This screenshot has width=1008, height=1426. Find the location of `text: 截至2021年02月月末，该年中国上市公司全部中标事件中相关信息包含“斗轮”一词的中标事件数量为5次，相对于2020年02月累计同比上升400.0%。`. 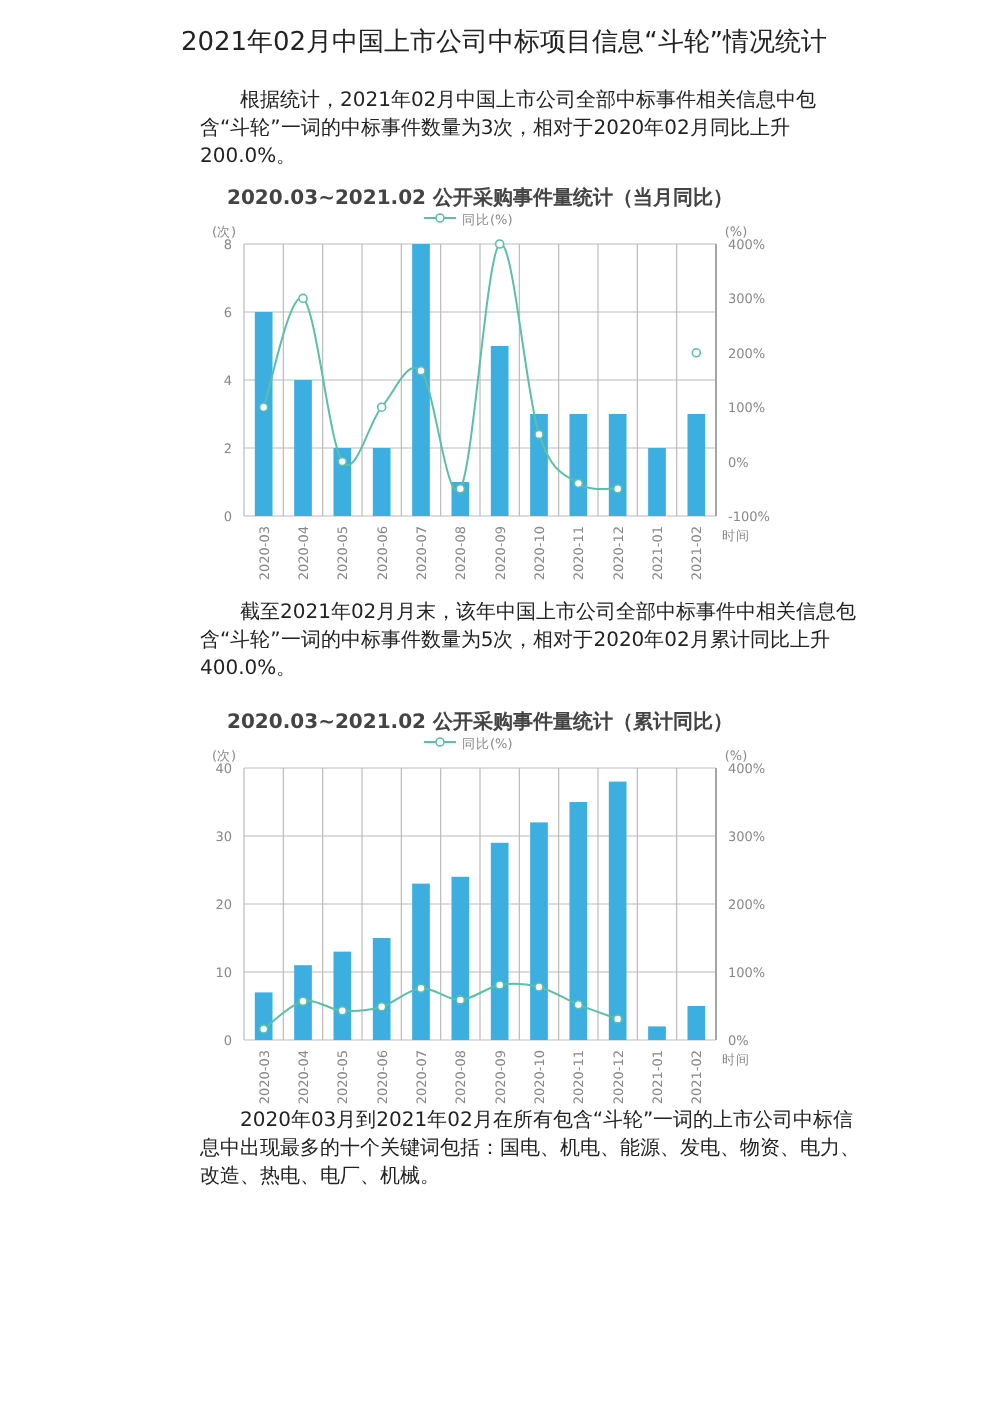

text: 截至2021年02月月末，该年中国上市公司全部中标事件中相关信息包含“斗轮”一词的中标事件数量为5次，相对于2020年02月累计同比上升400.0%。 is located at coordinates (529, 642).